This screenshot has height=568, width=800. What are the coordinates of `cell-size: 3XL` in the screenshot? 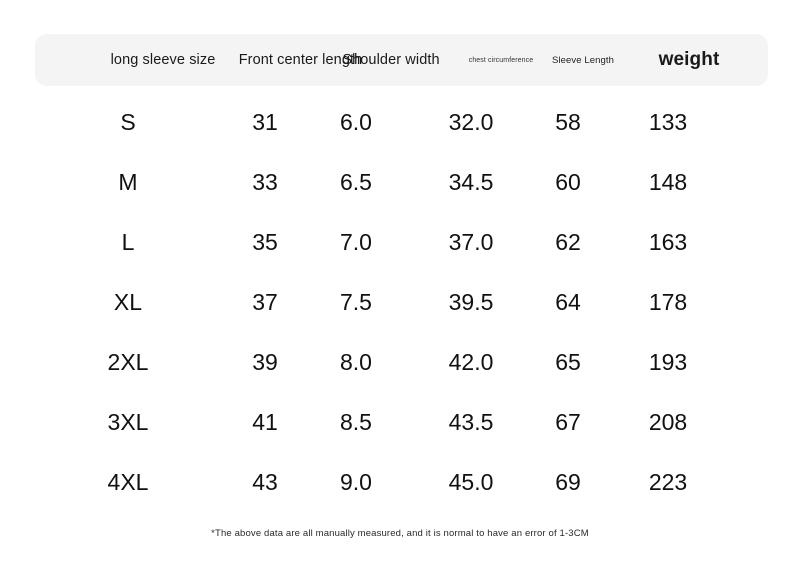 It's located at (128, 421).